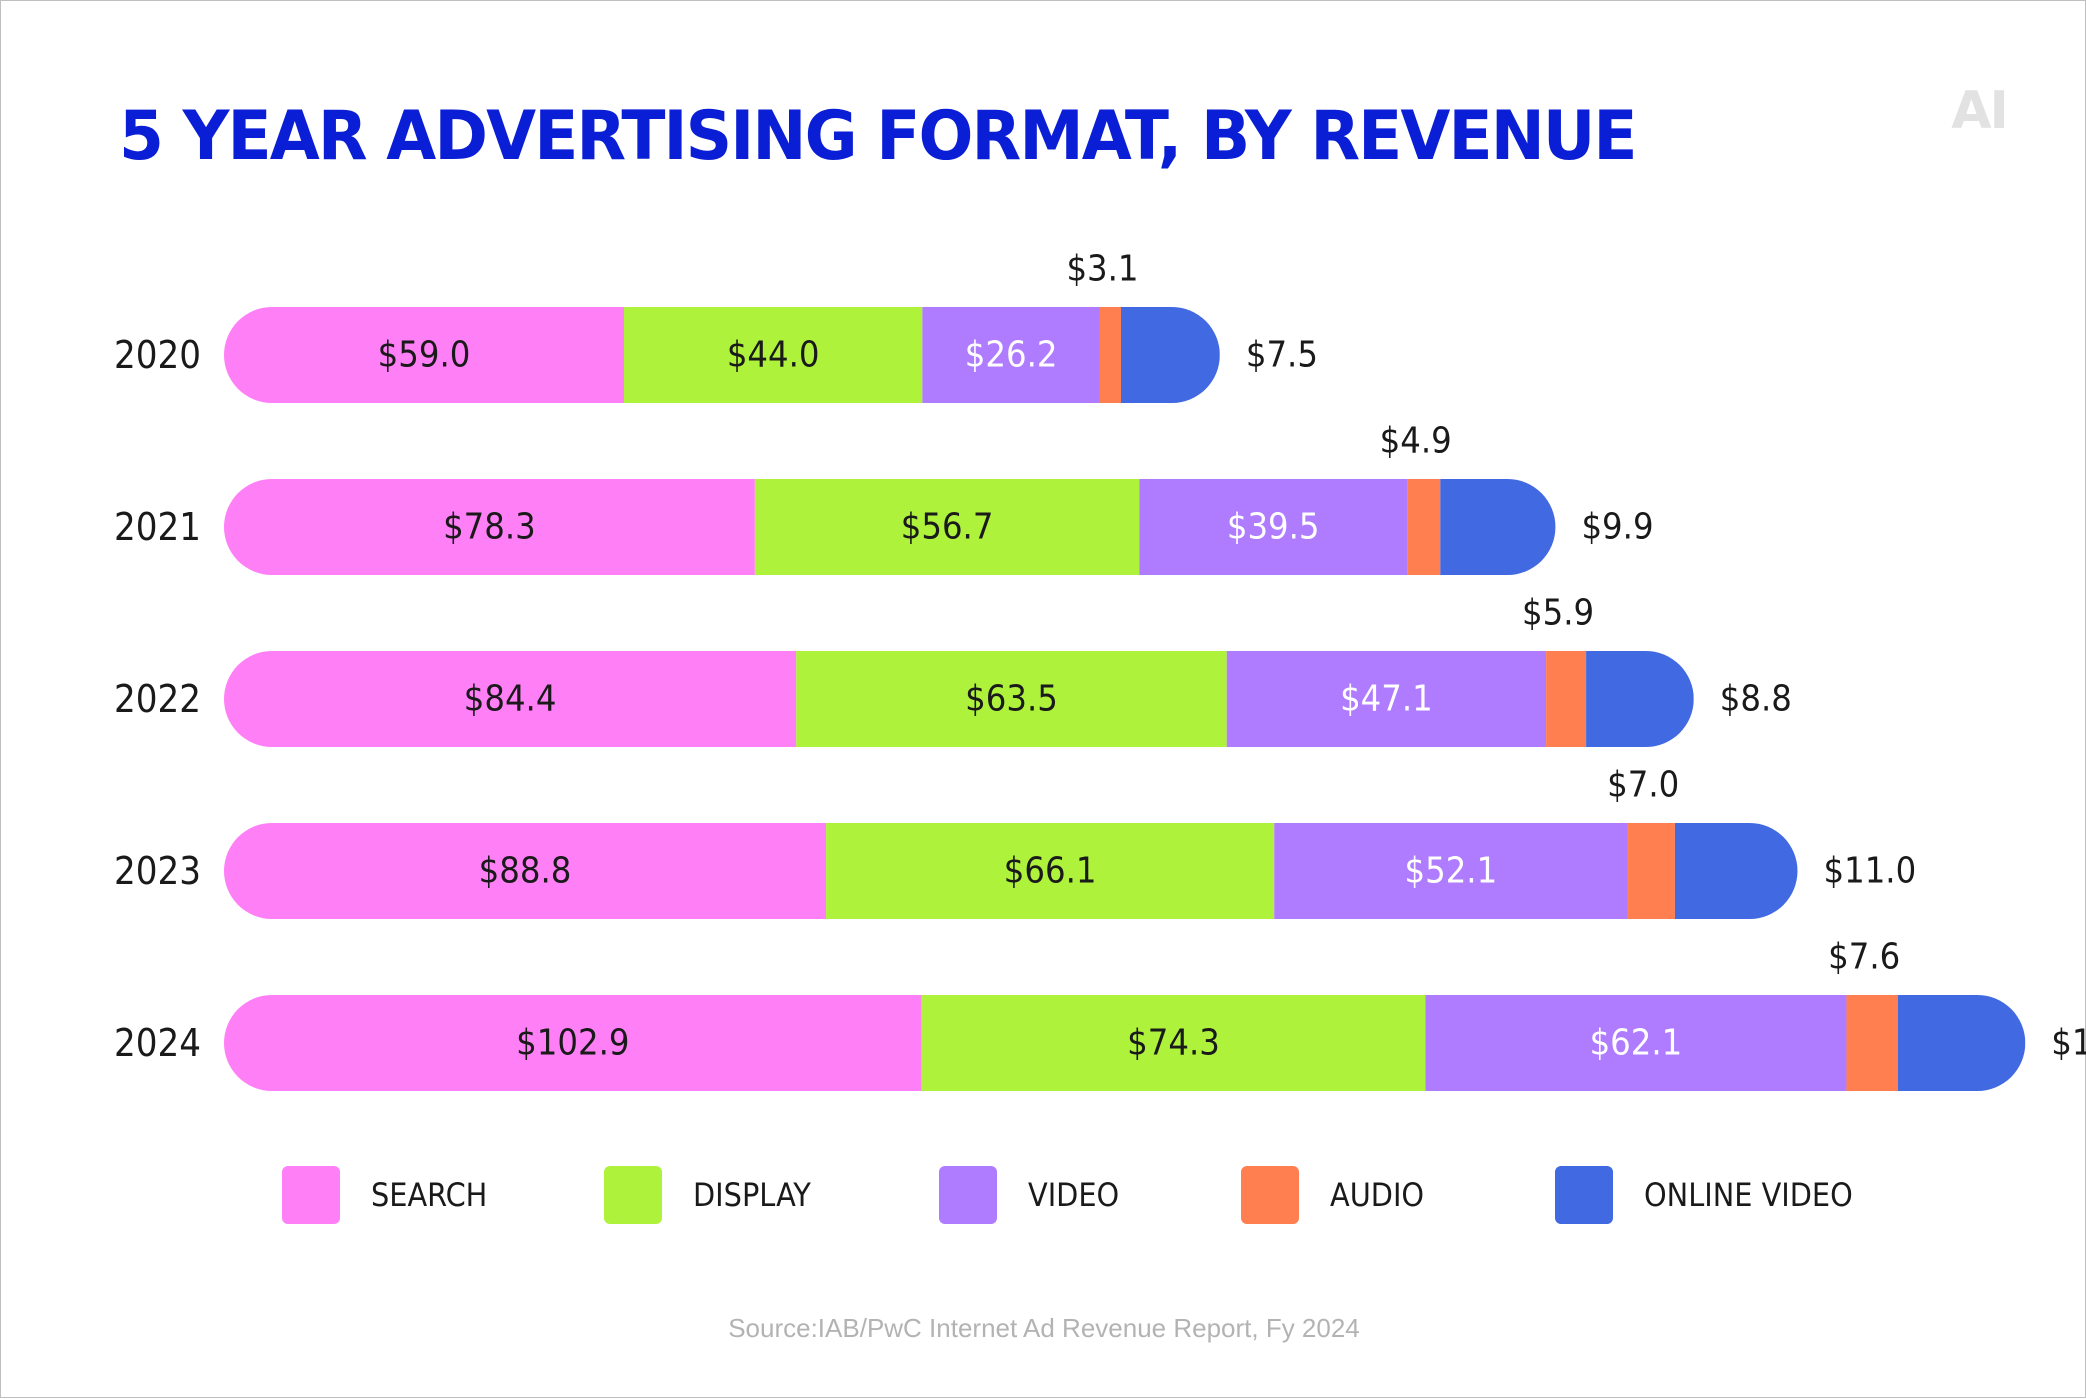 Image resolution: width=2086 pixels, height=1399 pixels. I want to click on bar-online-video-2023, so click(1736, 871).